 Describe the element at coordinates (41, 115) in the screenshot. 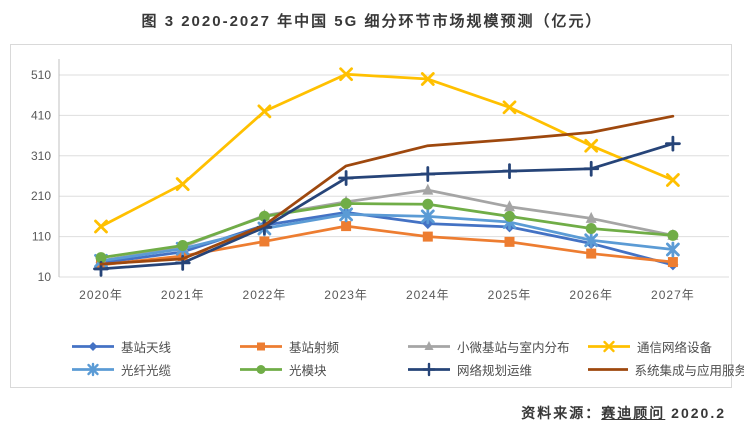

I see `svg-text: 410` at that location.